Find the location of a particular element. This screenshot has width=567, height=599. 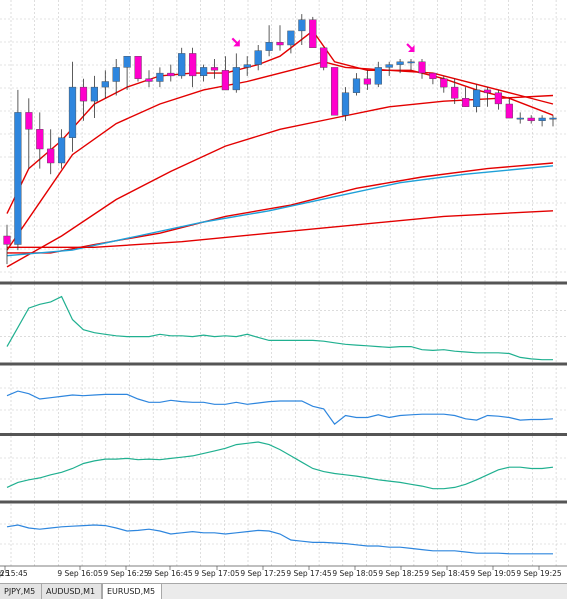

tab-audusd-m1: AUDUSD,M1 is located at coordinates (72, 591).